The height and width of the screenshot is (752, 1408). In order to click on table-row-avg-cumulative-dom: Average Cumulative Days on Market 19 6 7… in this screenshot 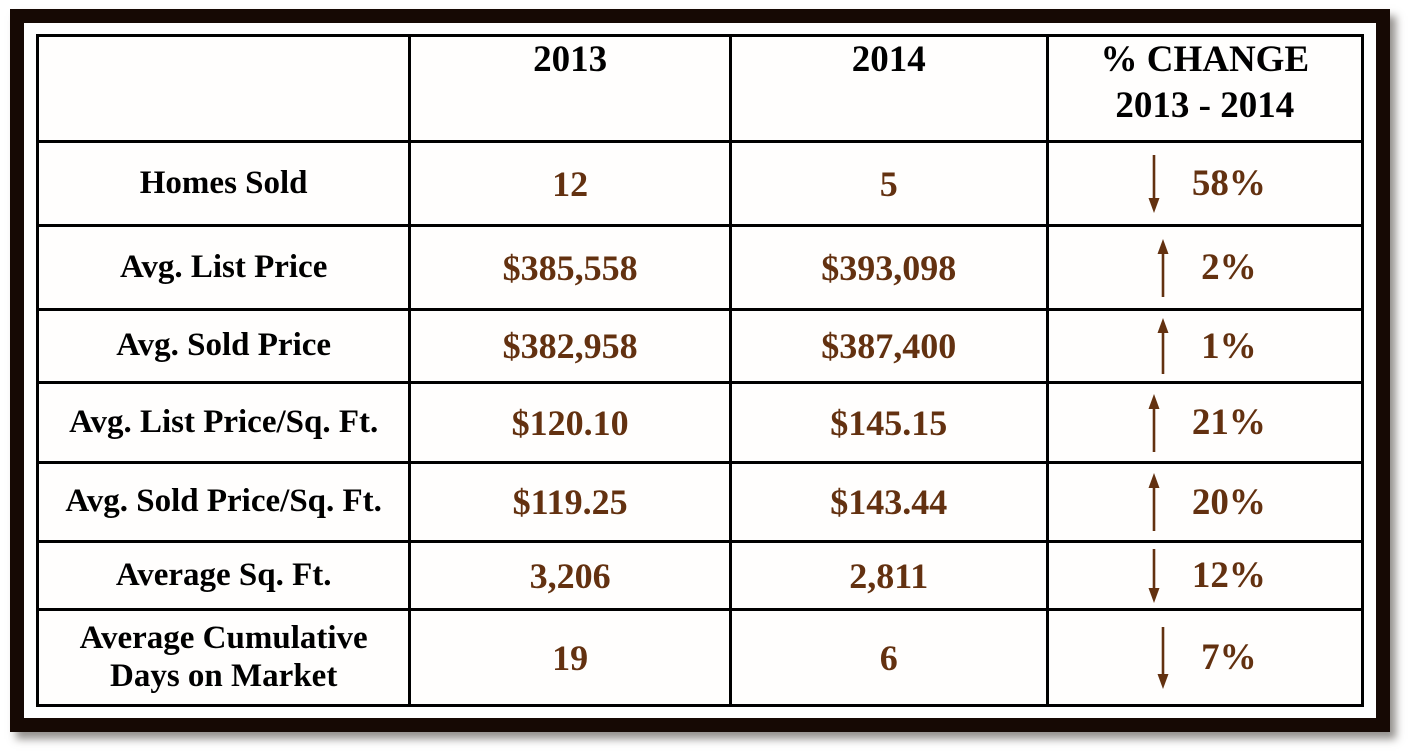, I will do `click(700, 657)`.